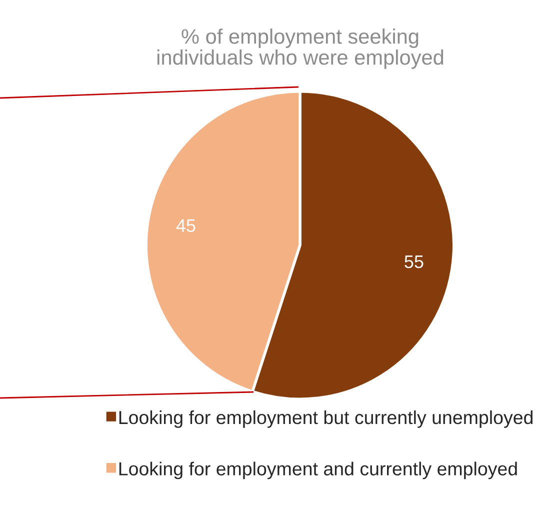  What do you see at coordinates (300, 48) in the screenshot?
I see `chart-title: % of employment seeking individuals who were employed` at bounding box center [300, 48].